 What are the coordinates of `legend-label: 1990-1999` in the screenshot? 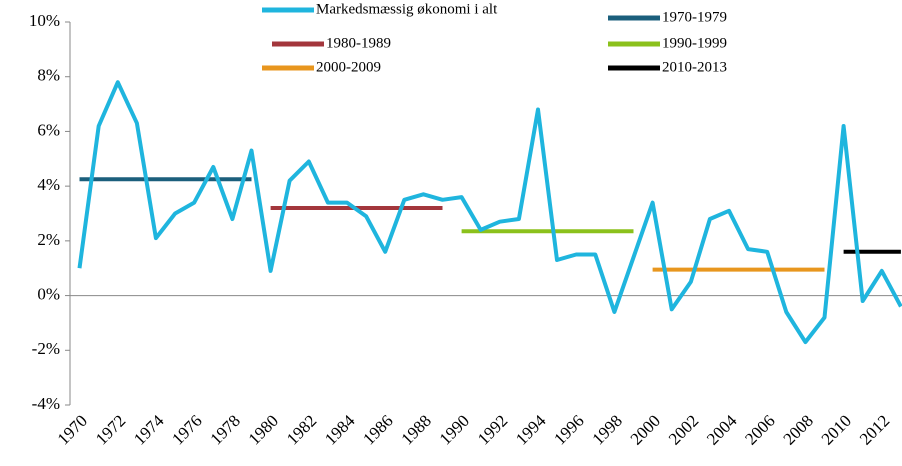 It's located at (694, 43).